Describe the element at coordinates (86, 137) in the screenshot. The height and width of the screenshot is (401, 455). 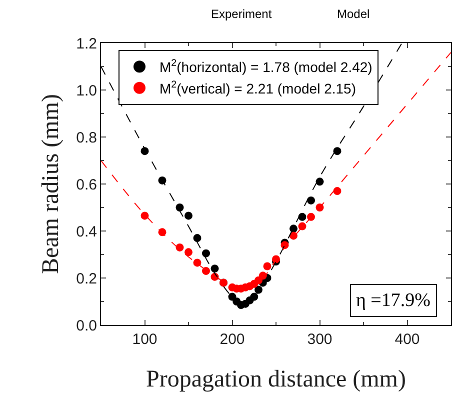
I see `y-tick-label: 0.8` at that location.